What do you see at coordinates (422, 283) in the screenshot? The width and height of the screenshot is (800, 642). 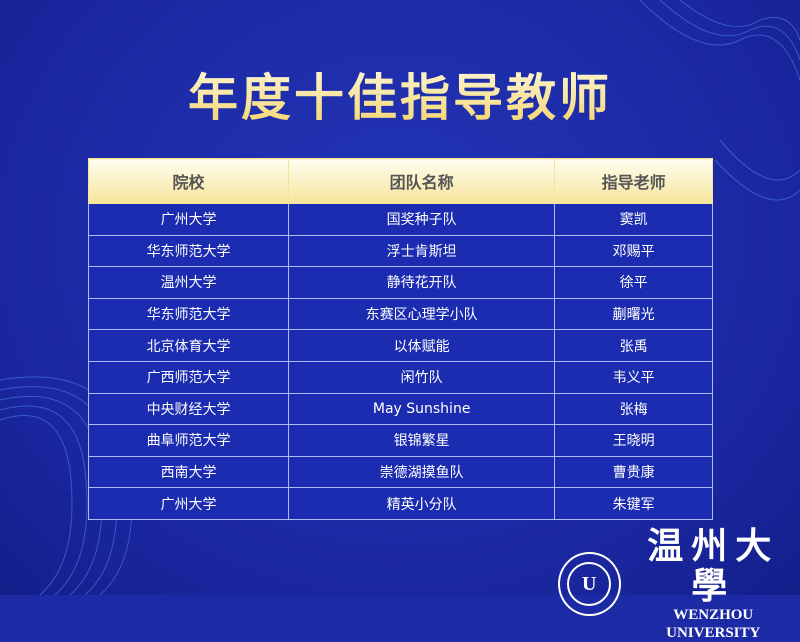 I see `cell-team: 静待花开队` at bounding box center [422, 283].